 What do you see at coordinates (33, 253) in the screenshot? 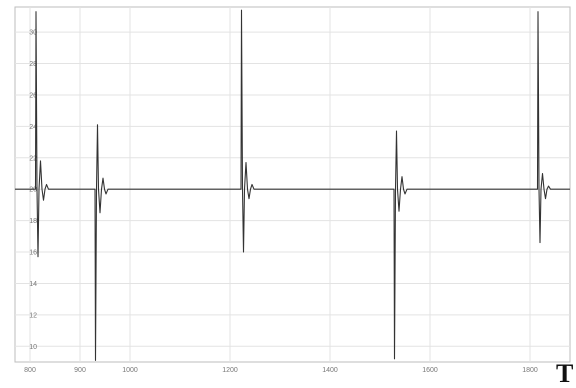
I see `y-tick-label: 16` at bounding box center [33, 253].